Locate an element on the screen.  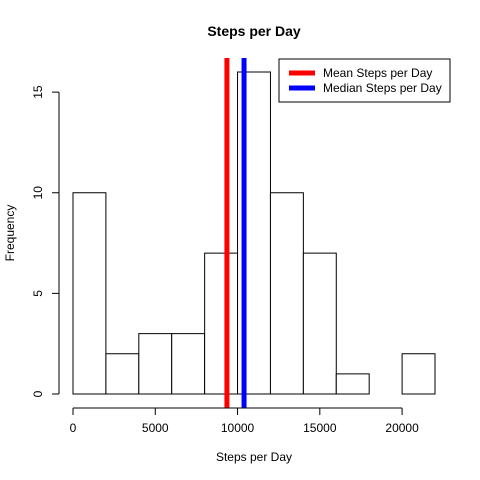
x-tick-label: 5000 is located at coordinates (155, 428).